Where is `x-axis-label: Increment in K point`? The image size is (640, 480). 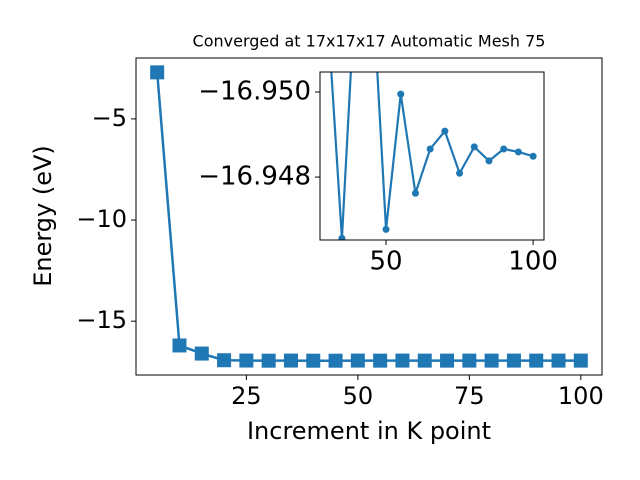 x-axis-label: Increment in K point is located at coordinates (369, 431).